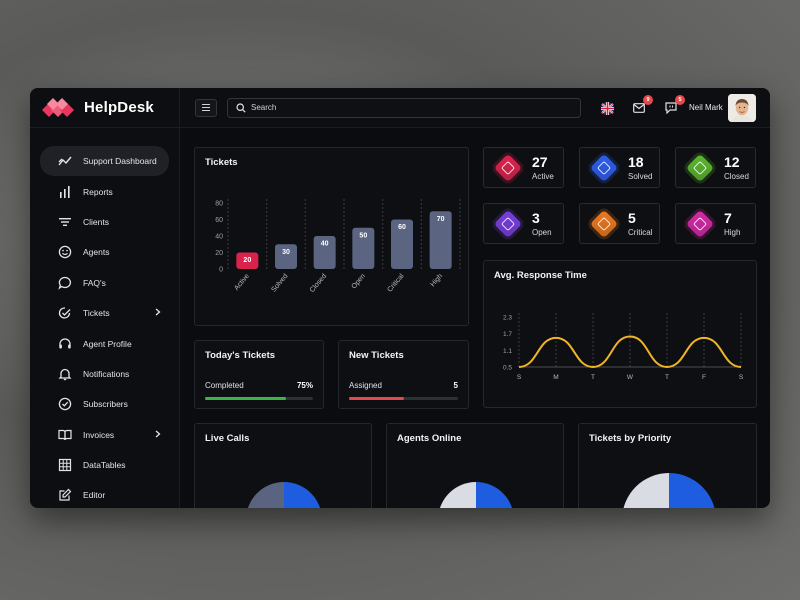 This screenshot has height=600, width=800. I want to click on sidebar-item-agents: Agents, so click(104, 252).